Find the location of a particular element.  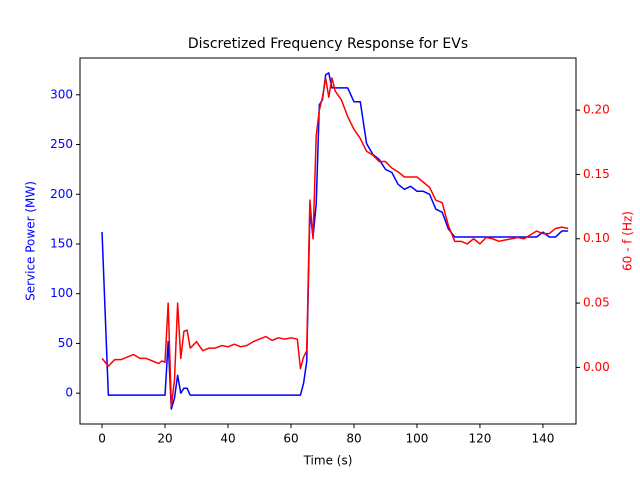

x-tick-label: 80 is located at coordinates (353, 439).